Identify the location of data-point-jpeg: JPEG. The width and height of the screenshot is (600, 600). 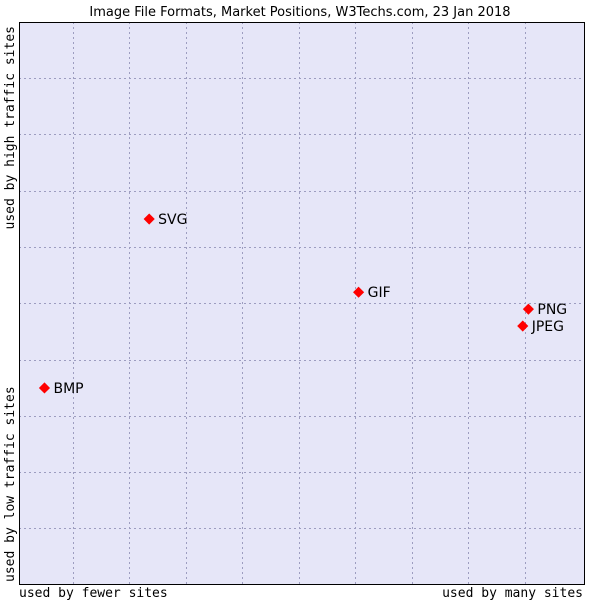
(540, 327).